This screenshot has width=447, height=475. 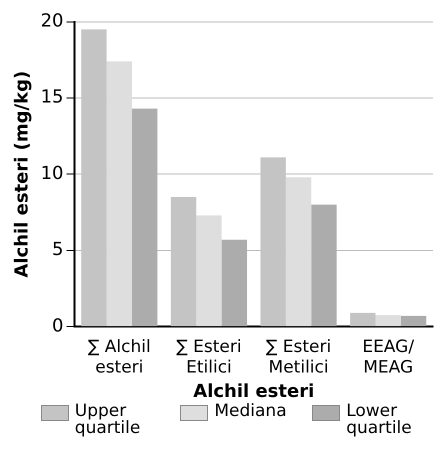 I want to click on legend-label: Lower quartile, so click(x=379, y=419).